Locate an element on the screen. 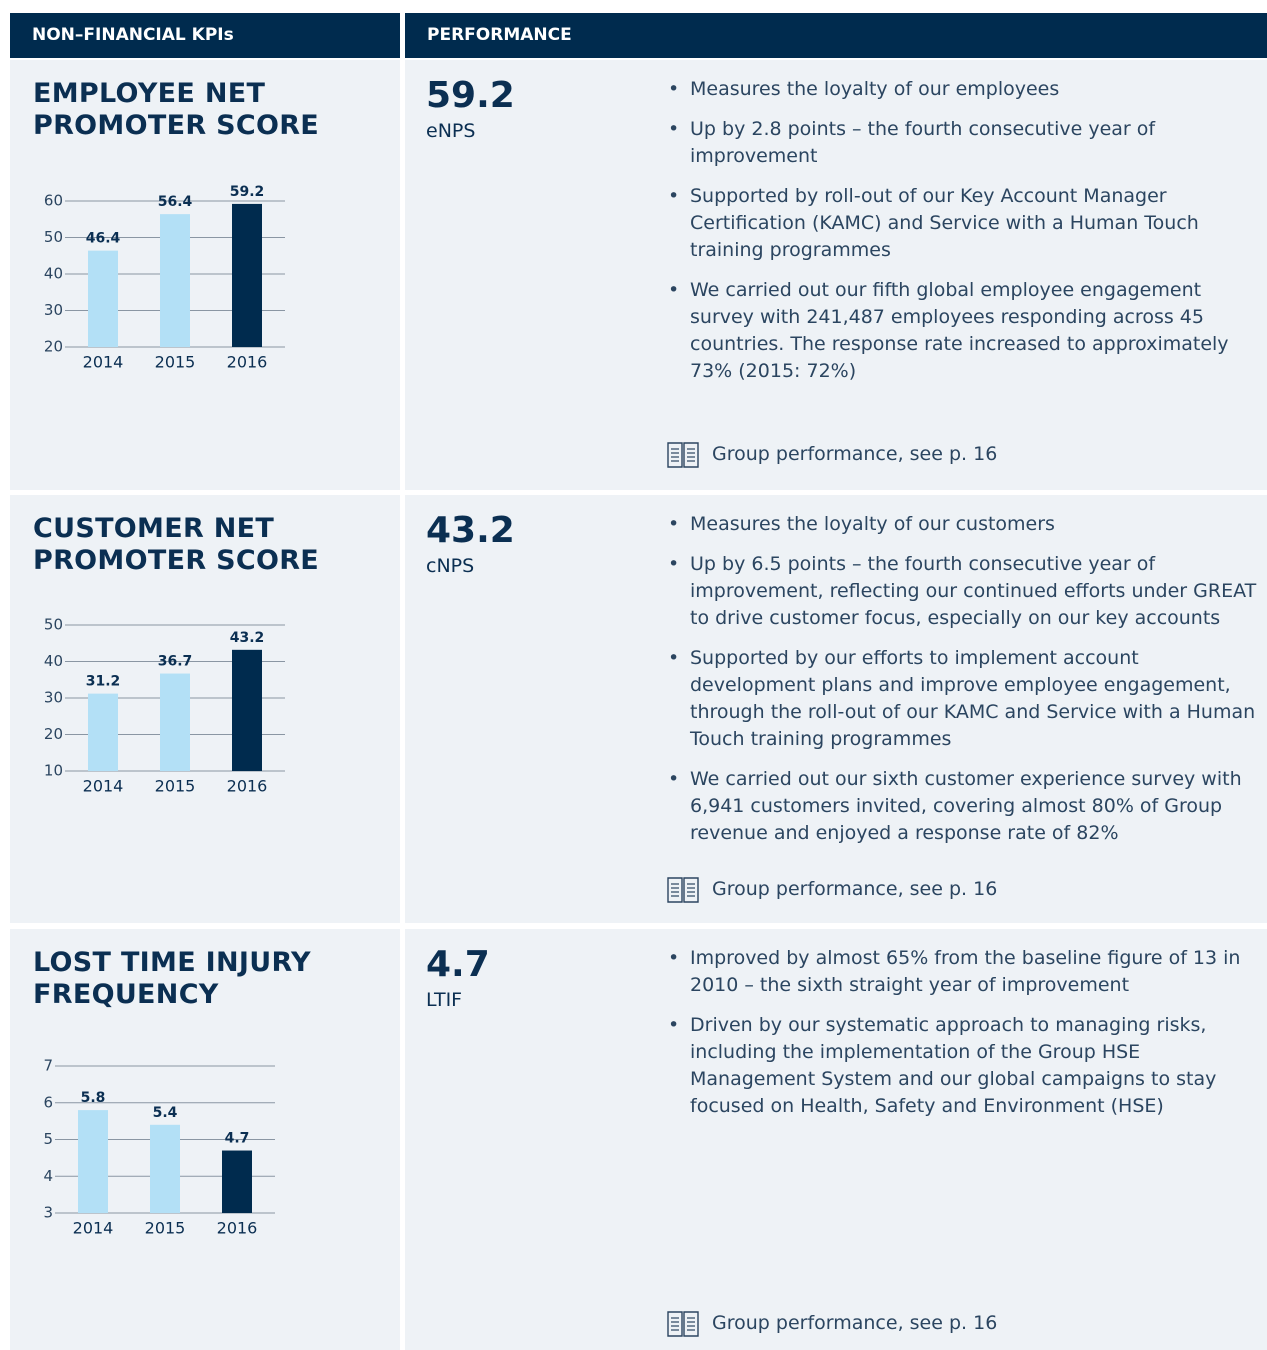  kpi-title: LOST TIME INJURY FREQUENCY is located at coordinates (172, 979).